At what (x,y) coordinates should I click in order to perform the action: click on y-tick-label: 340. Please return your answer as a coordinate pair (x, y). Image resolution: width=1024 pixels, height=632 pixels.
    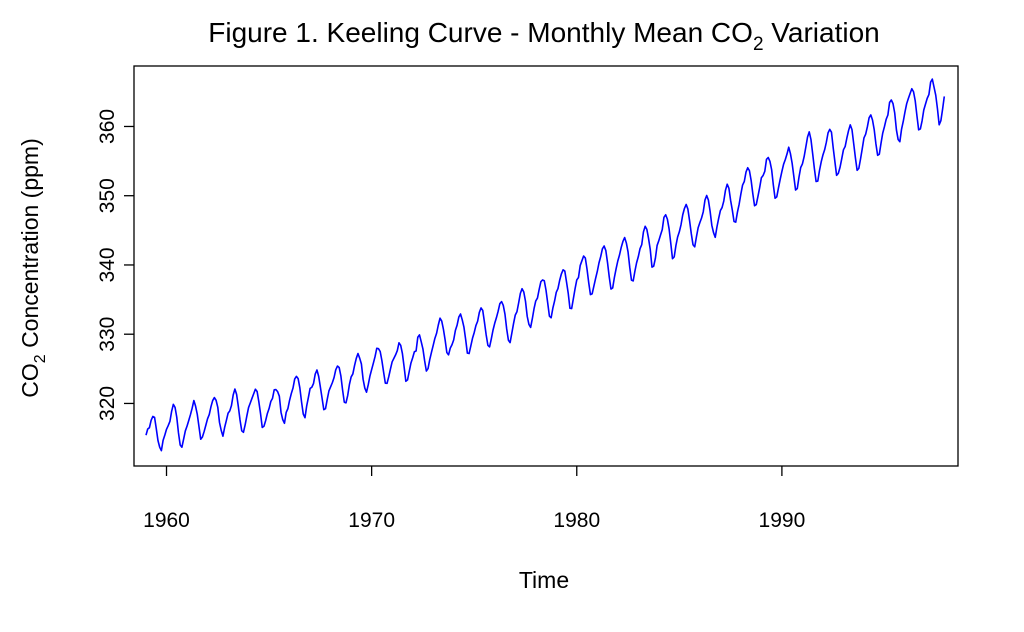
    Looking at the image, I should click on (107, 264).